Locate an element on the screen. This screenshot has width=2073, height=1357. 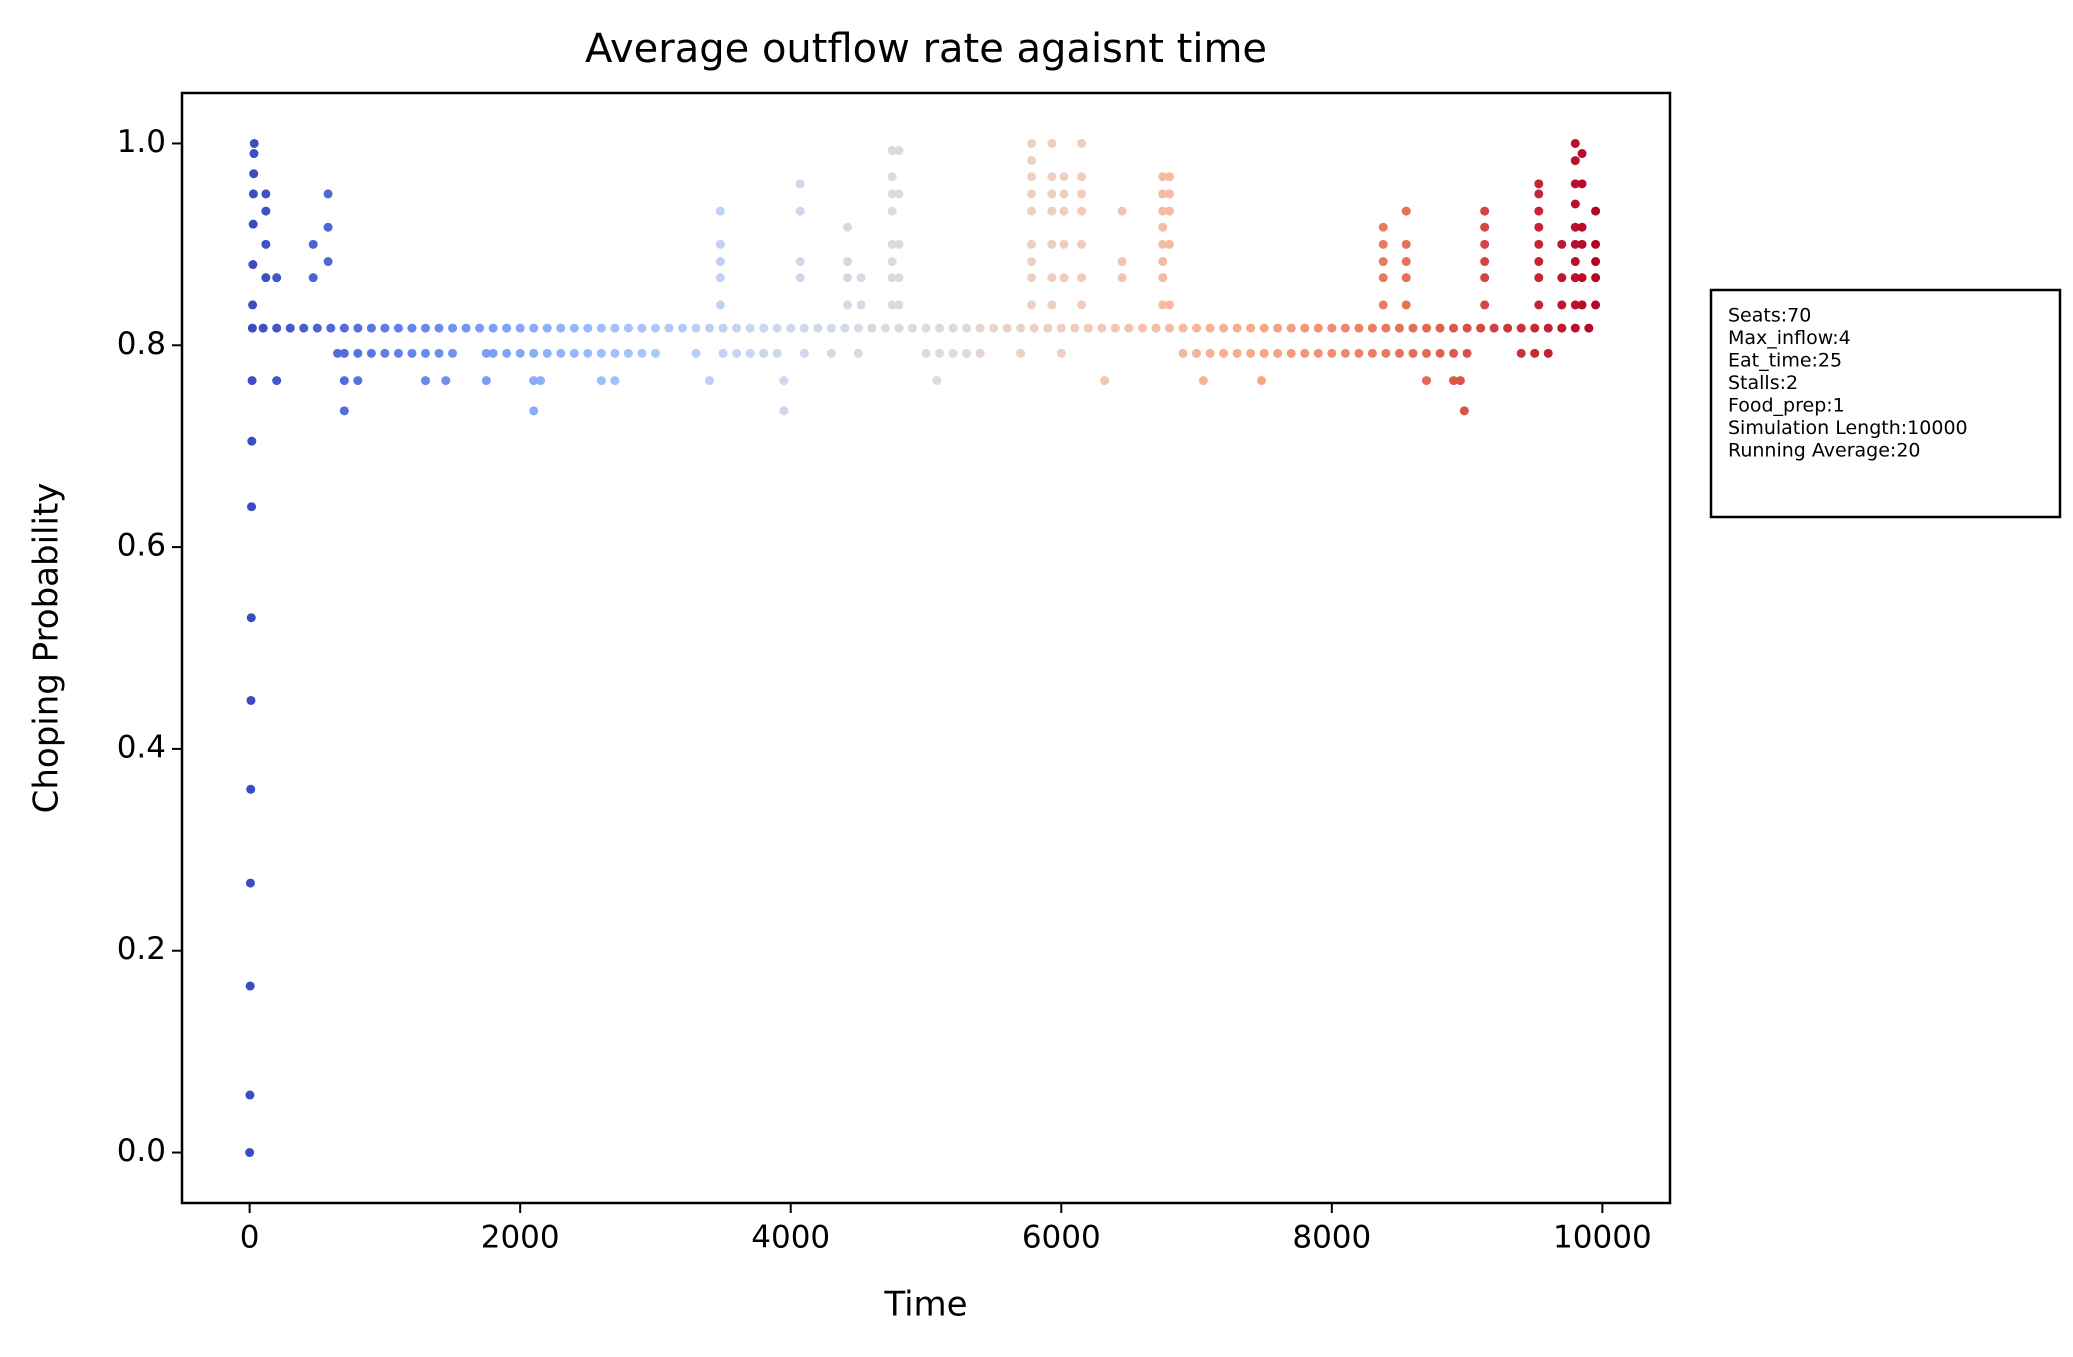
annotation-line: Simulation Length:10000 is located at coordinates (1848, 428).